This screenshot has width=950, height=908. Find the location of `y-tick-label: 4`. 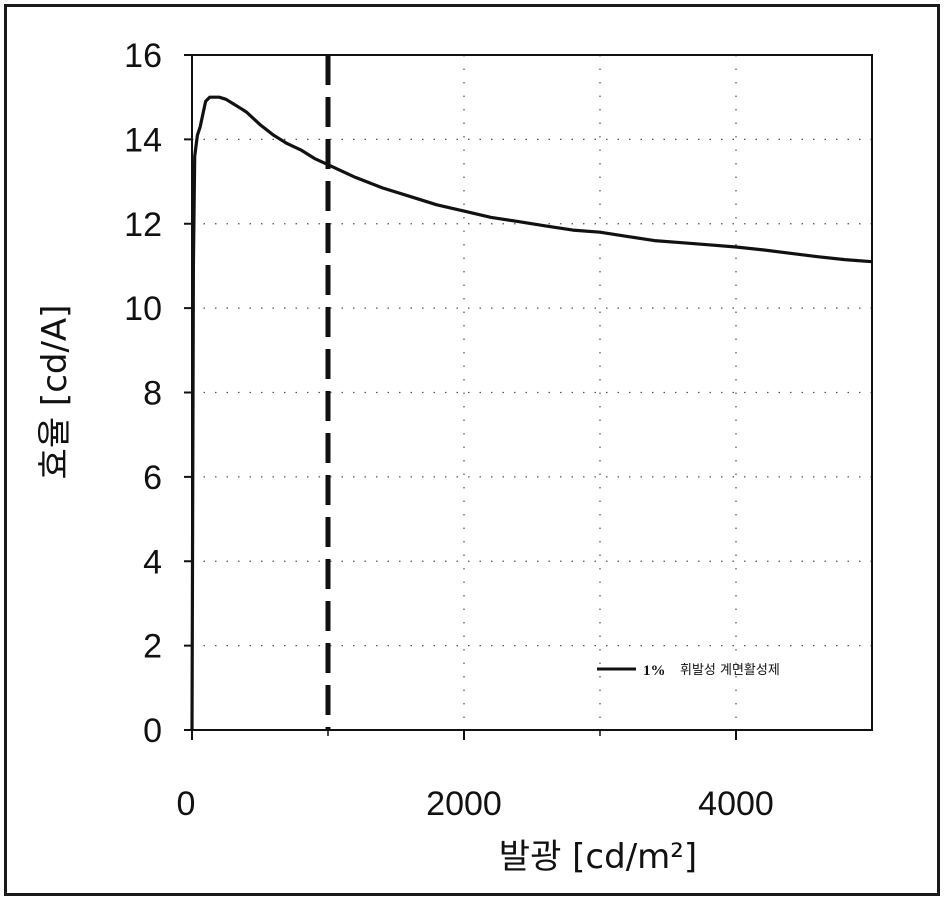

y-tick-label: 4 is located at coordinates (152, 562).